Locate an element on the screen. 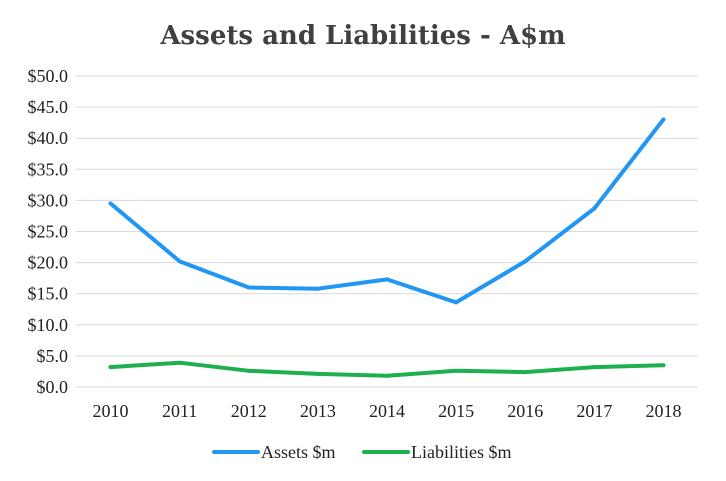 This screenshot has height=481, width=726. y-tick-label: $0.0 is located at coordinates (53, 387).